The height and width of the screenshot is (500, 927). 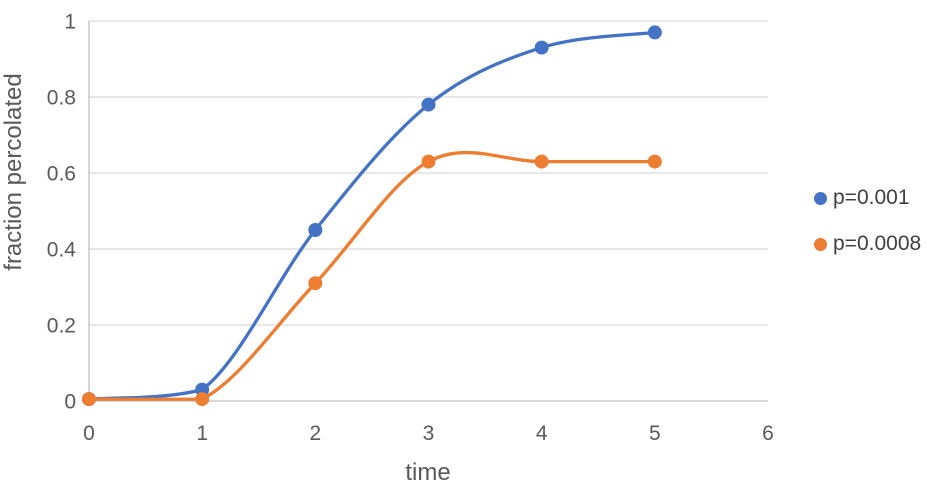 What do you see at coordinates (768, 433) in the screenshot?
I see `x-tick-label: 6` at bounding box center [768, 433].